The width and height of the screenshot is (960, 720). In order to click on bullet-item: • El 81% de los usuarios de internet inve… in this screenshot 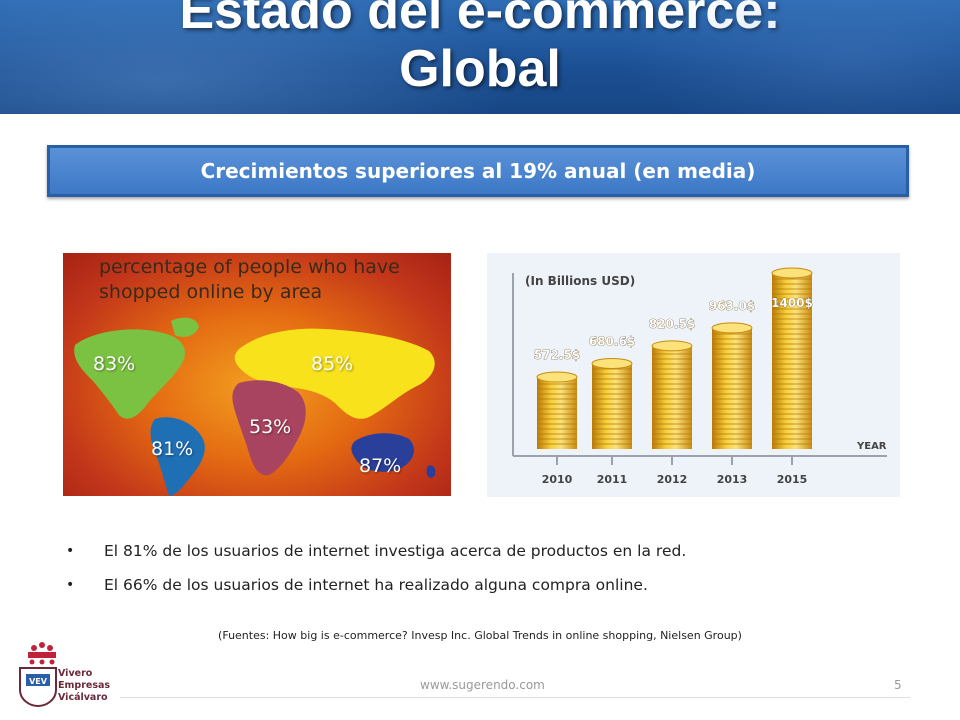, I will do `click(375, 551)`.